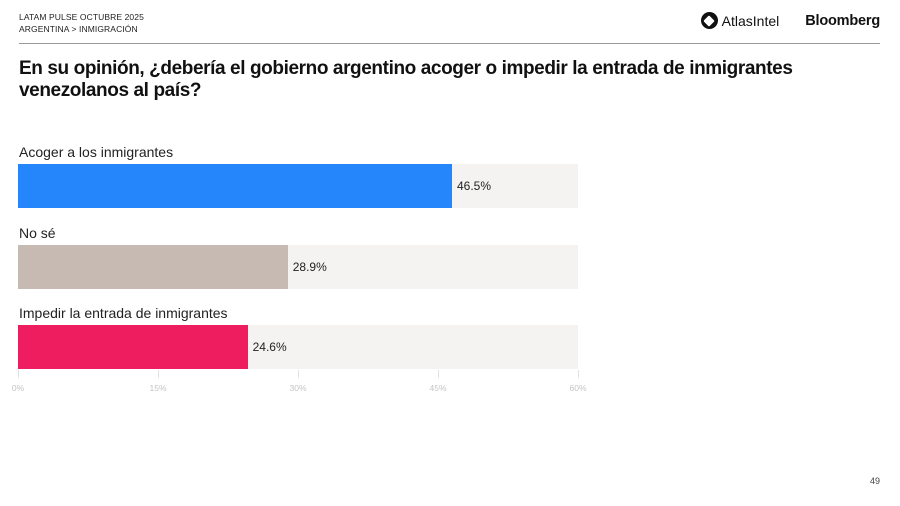 This screenshot has width=900, height=506. Describe the element at coordinates (37, 233) in the screenshot. I see `bar-category-label: No sé` at that location.